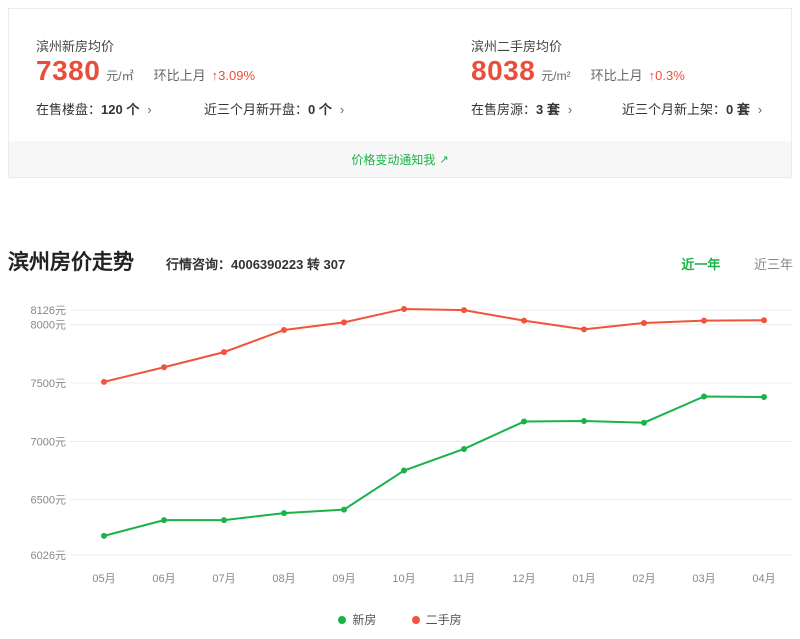 The image size is (800, 639). I want to click on y-tick-label: 7000元, so click(48, 442).